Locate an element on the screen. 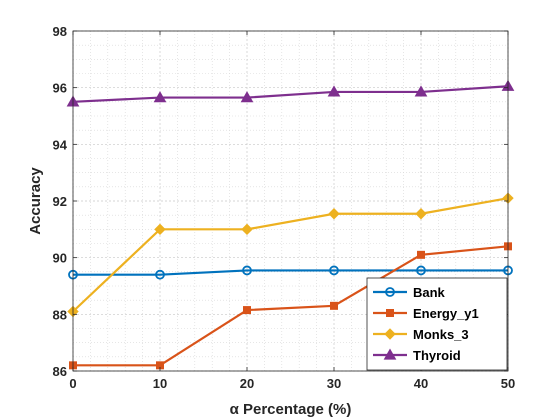 The image size is (560, 420). x-tick-label: 50 is located at coordinates (508, 383).